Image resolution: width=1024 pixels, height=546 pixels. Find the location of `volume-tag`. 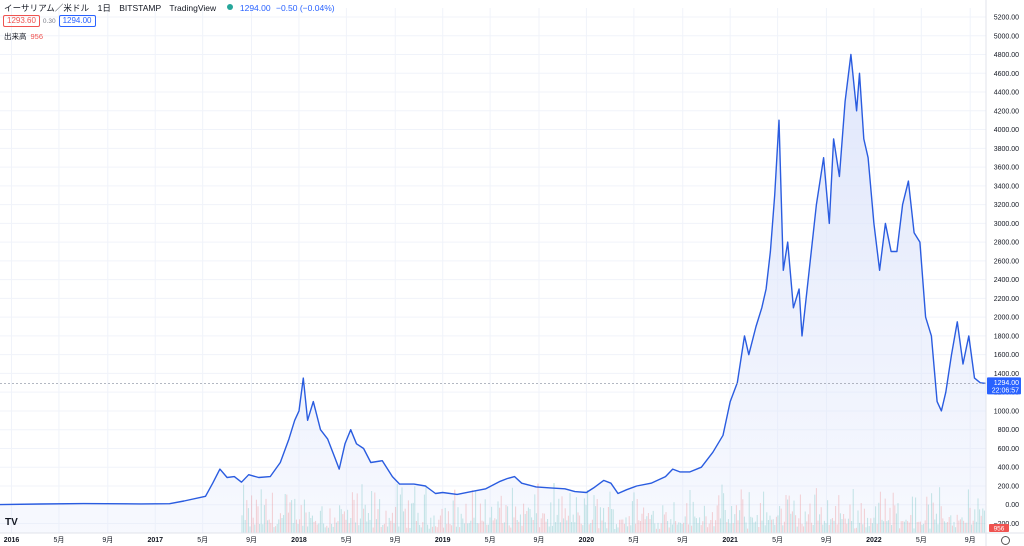

volume-tag is located at coordinates (999, 528).